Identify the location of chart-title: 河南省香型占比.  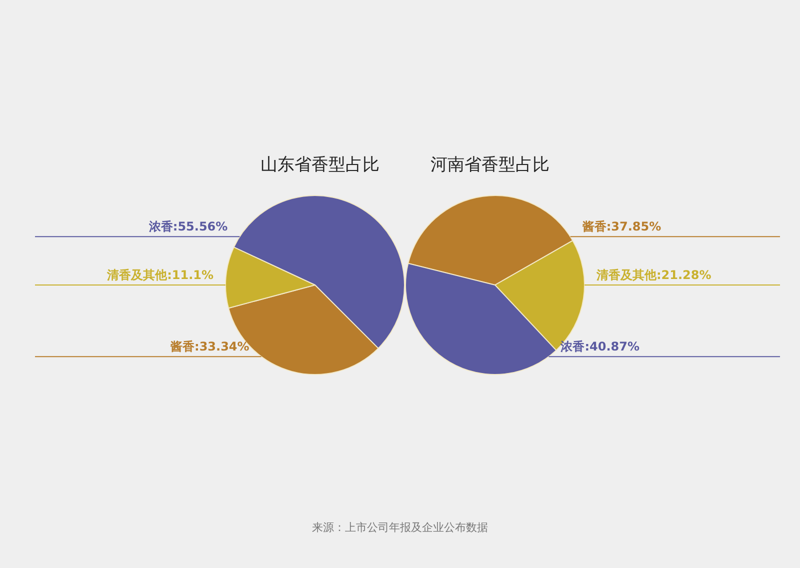
(490, 165).